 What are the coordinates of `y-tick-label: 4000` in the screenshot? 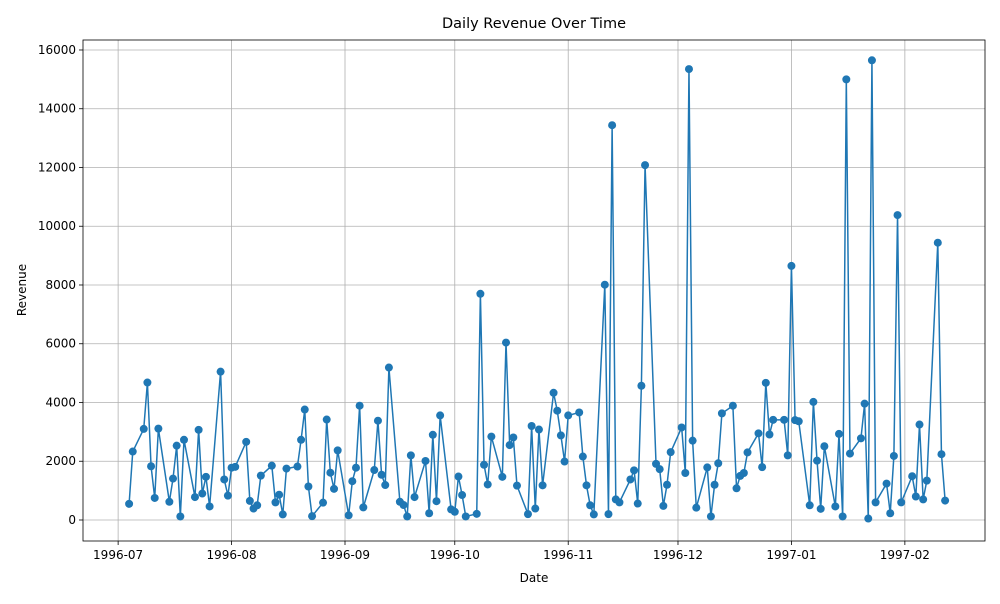 It's located at (60, 402).